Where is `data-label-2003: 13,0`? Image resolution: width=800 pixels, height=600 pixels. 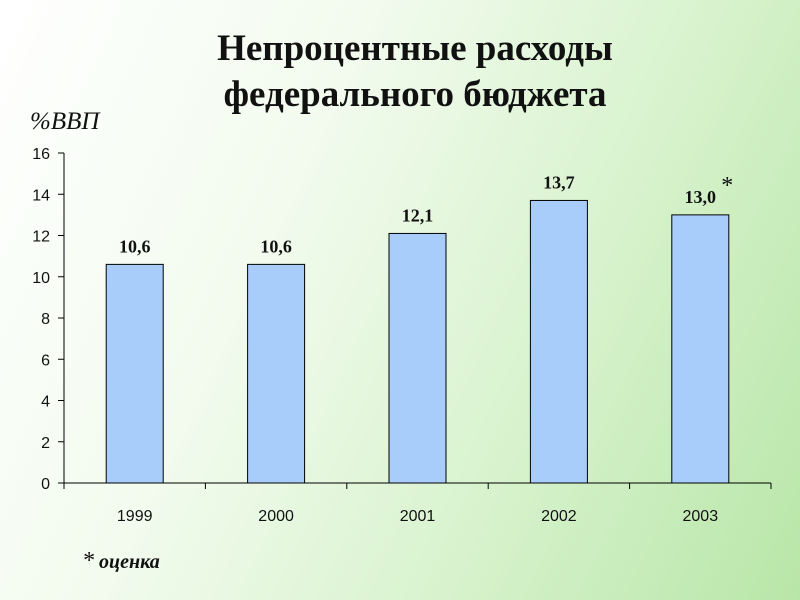 data-label-2003: 13,0 is located at coordinates (701, 197).